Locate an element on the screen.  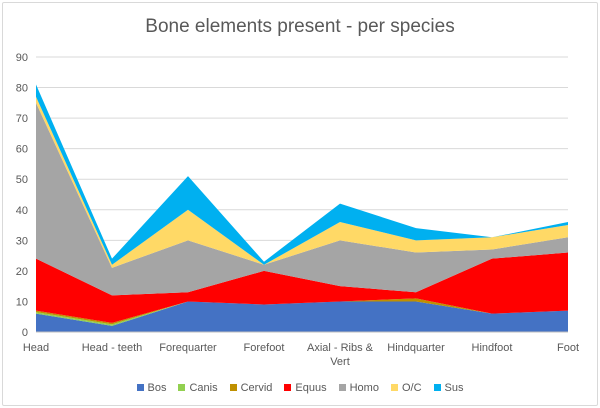
chart-title: Bone elements present - per species is located at coordinates (300, 26).